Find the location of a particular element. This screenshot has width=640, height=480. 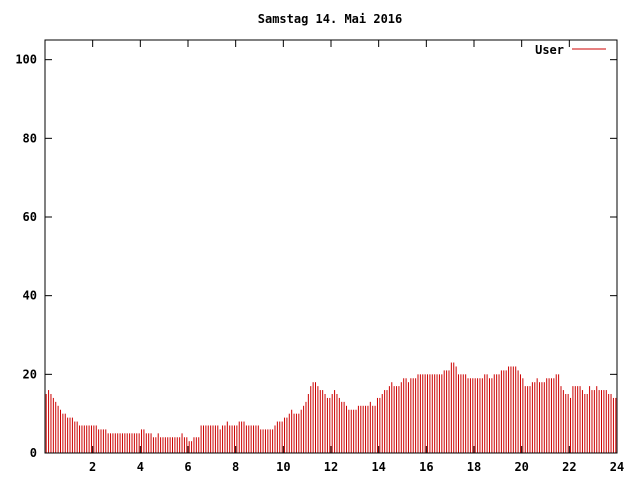

x-tick-label: 4 is located at coordinates (140, 467).